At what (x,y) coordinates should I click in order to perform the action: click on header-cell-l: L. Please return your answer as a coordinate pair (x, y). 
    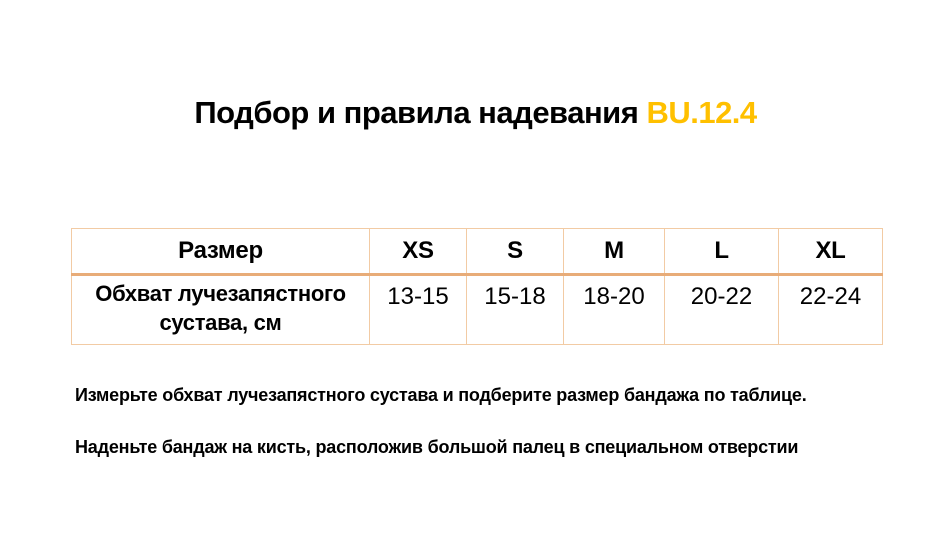
    Looking at the image, I should click on (721, 252).